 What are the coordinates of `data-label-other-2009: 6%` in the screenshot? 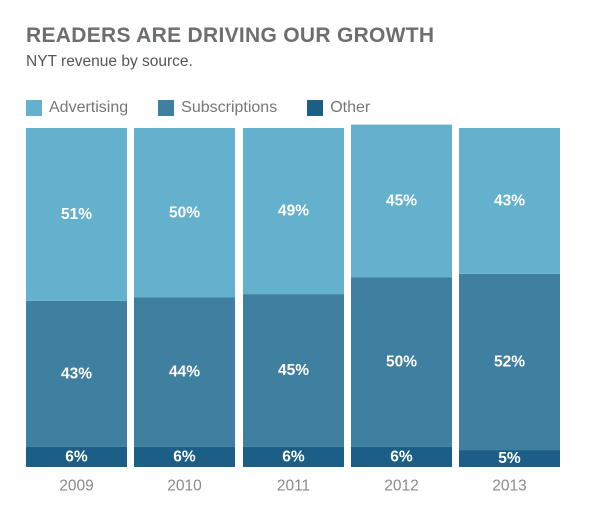 It's located at (76, 456).